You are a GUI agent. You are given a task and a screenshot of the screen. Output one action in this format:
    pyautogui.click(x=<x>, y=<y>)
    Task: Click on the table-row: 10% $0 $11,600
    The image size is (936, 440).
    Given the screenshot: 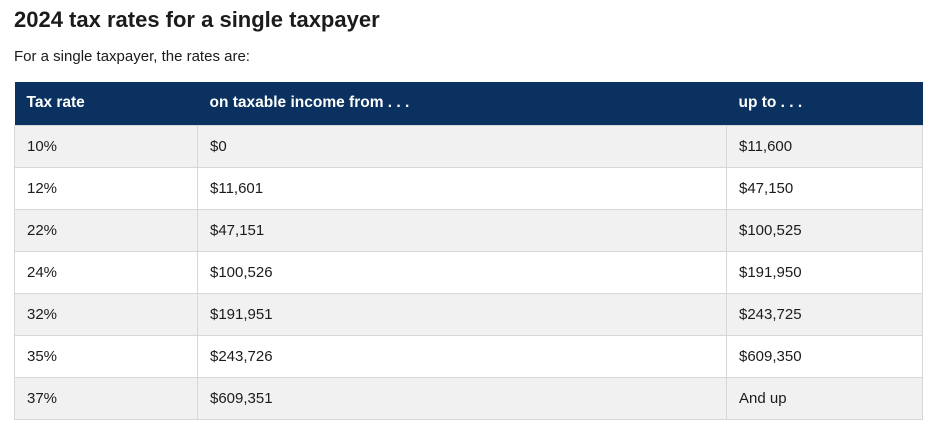 What is the action you would take?
    pyautogui.click(x=468, y=146)
    